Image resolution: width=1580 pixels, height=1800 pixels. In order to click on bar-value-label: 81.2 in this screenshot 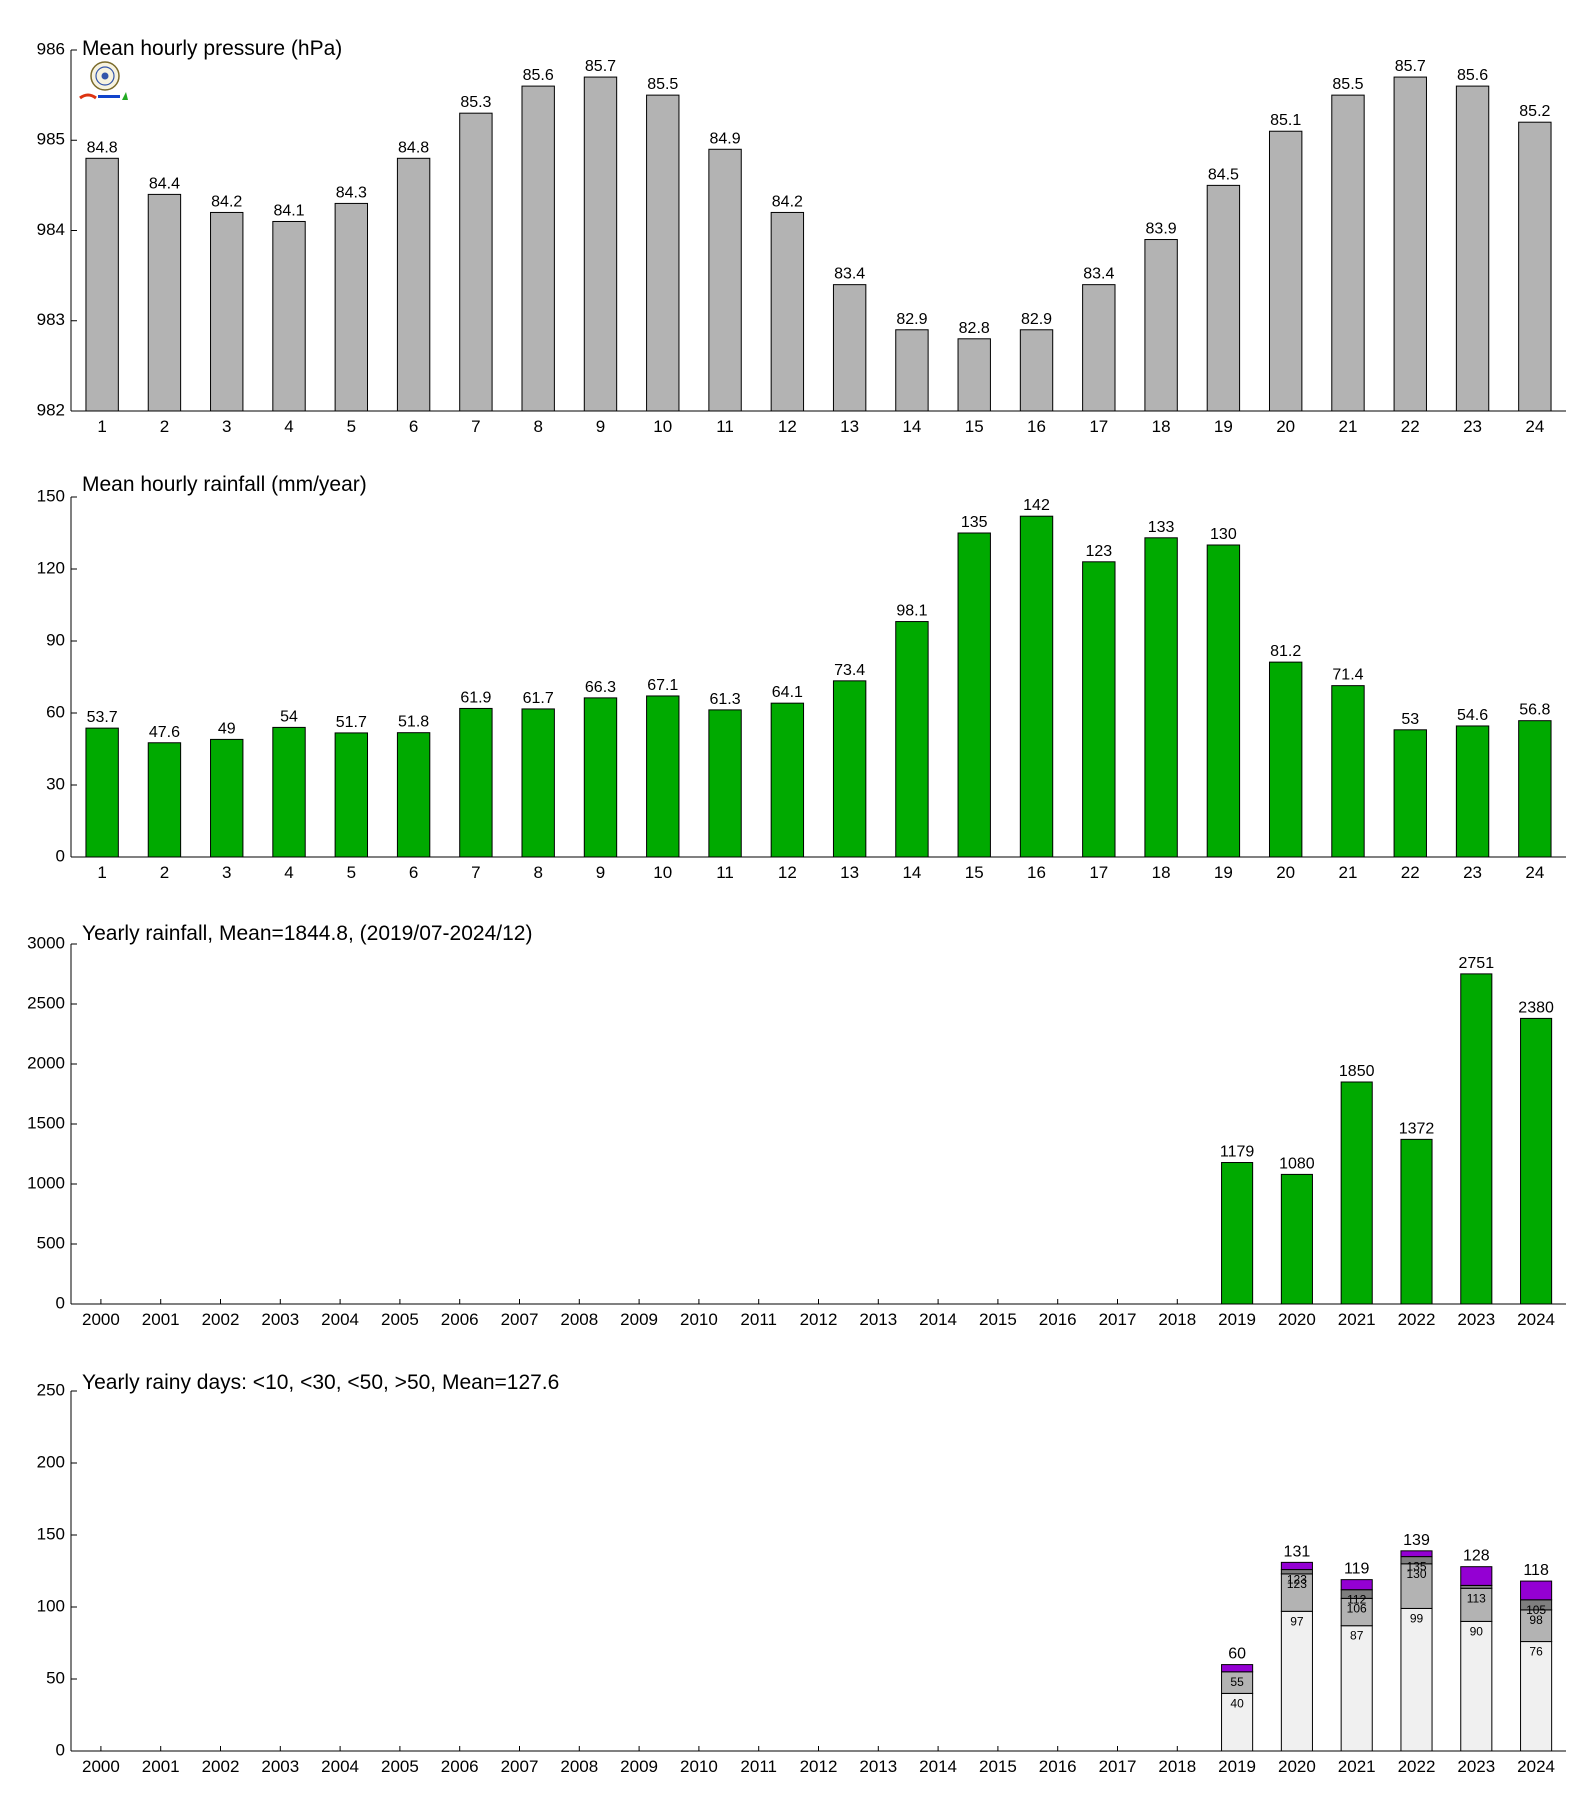, I will do `click(1285, 651)`.